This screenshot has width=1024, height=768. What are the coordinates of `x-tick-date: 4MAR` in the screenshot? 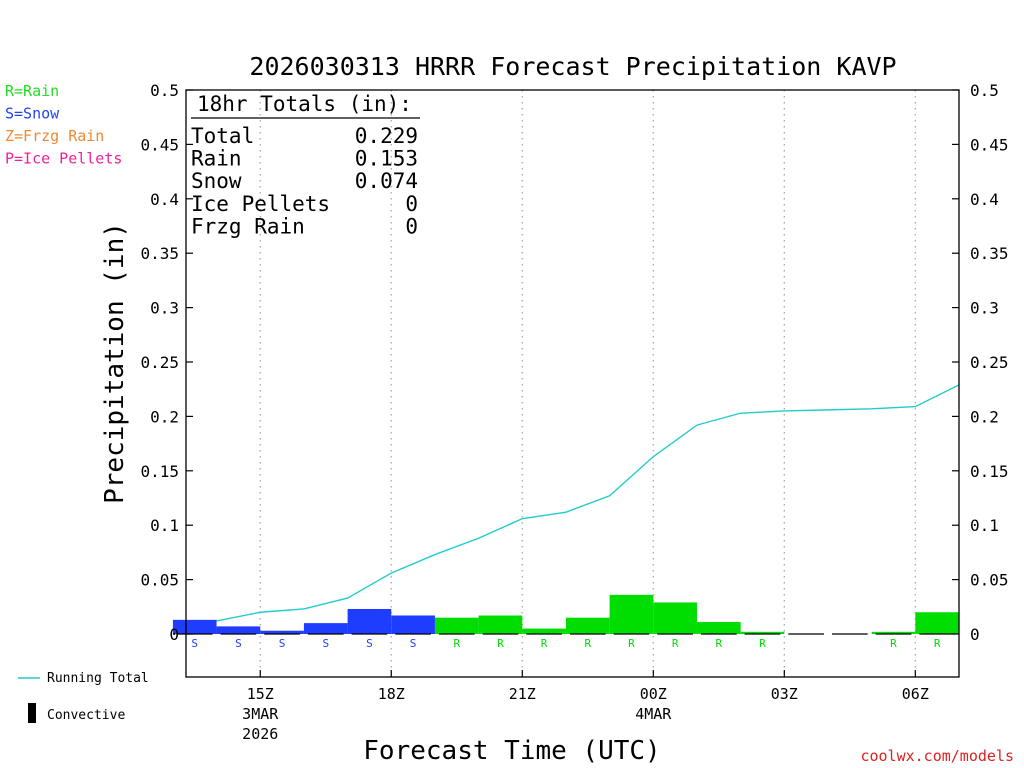 It's located at (653, 714).